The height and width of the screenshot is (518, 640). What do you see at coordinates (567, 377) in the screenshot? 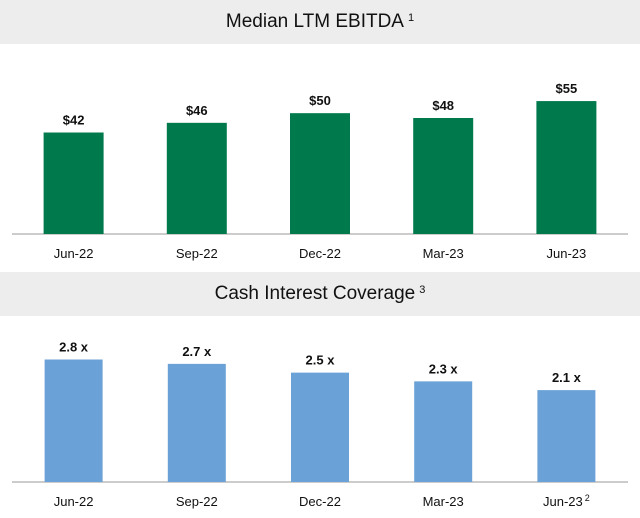
I see `data-label-jun-23: 2.1 x` at bounding box center [567, 377].